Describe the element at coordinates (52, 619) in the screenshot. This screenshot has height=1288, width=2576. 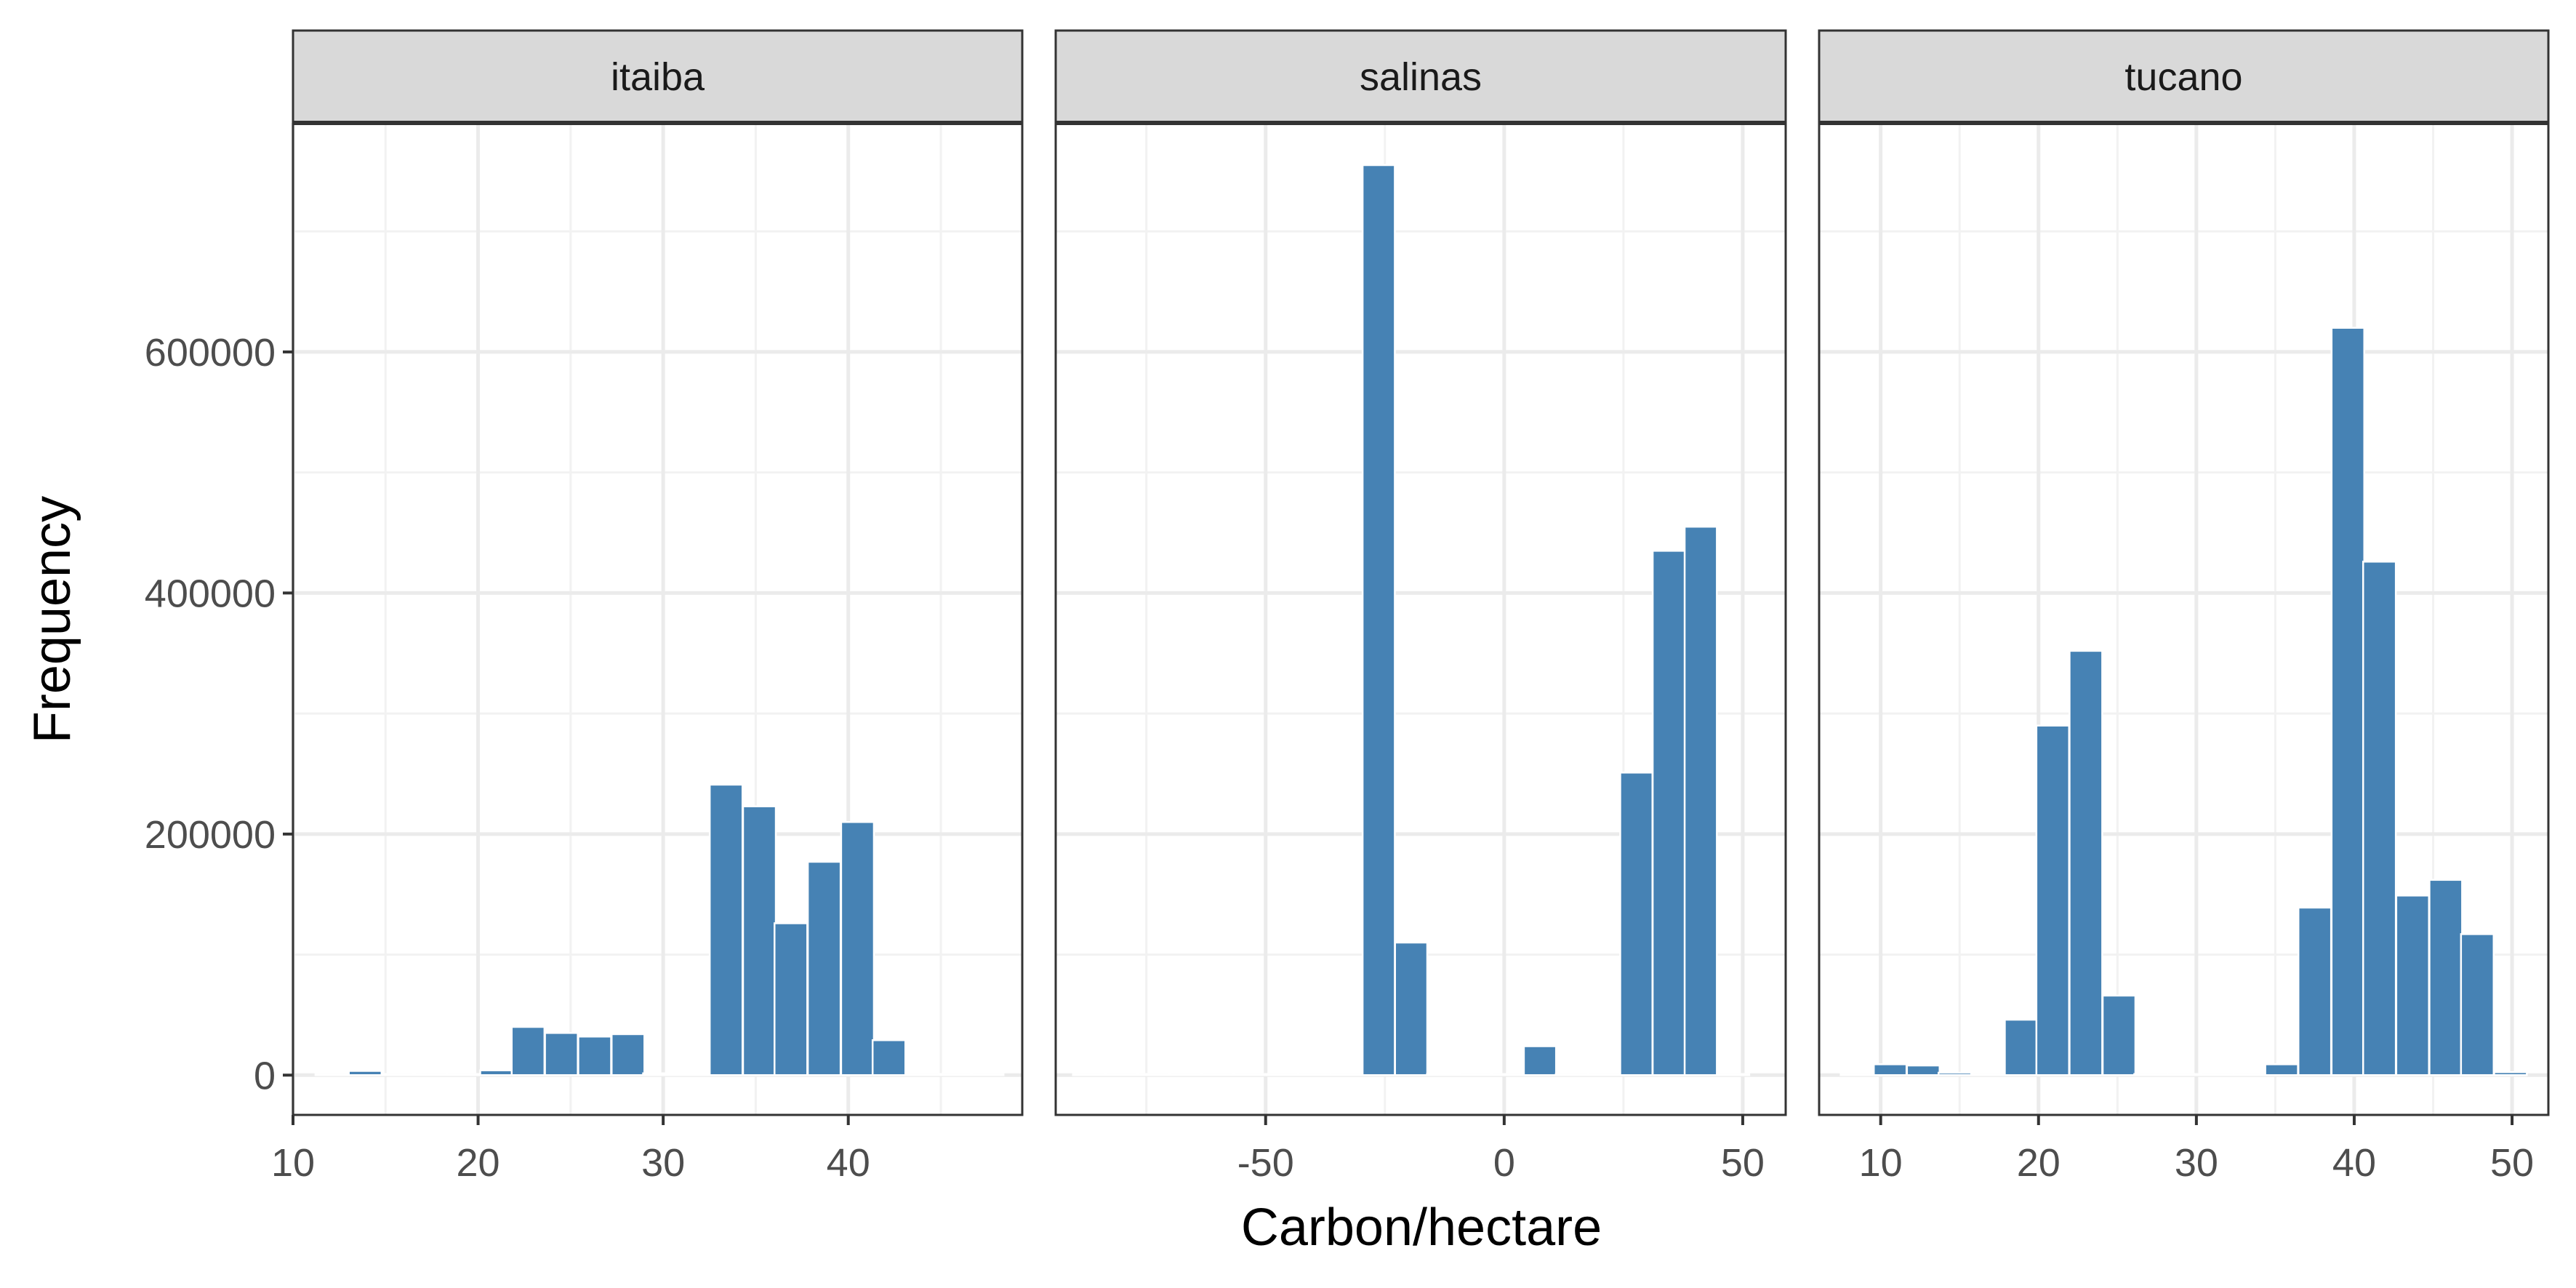
I see `y-axis-title: Frequency` at that location.